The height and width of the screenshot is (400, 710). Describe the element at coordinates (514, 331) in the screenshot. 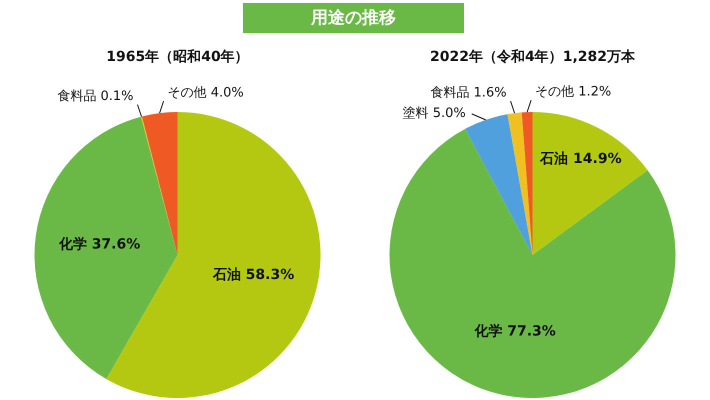

I see `slice-label: 化学 77.3%` at that location.